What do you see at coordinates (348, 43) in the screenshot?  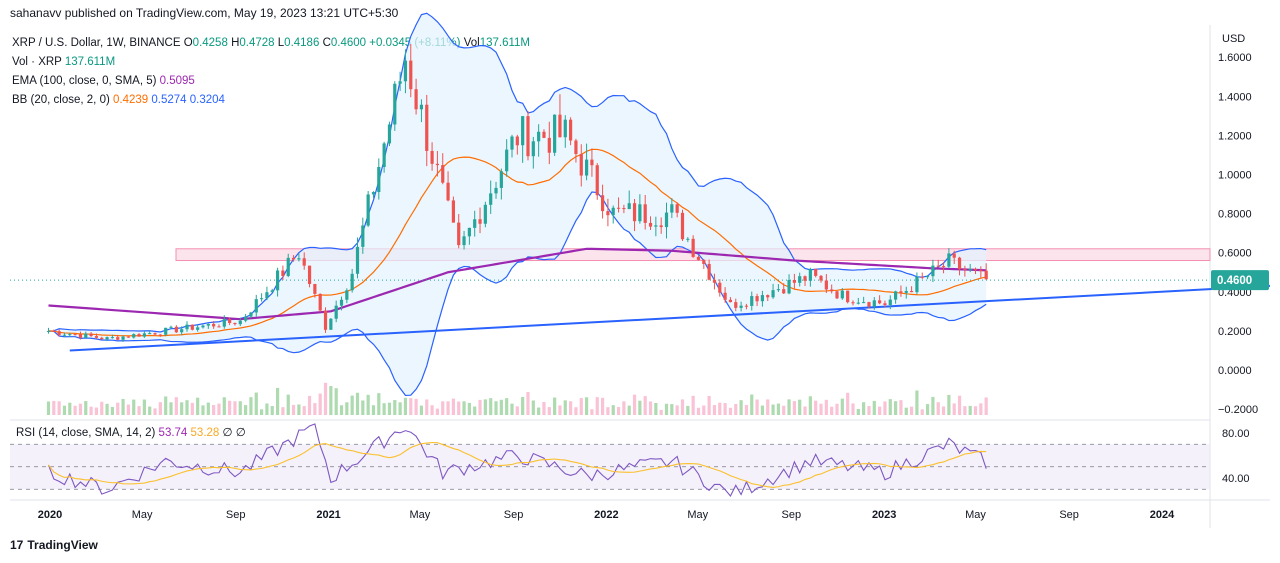 I see `close-value: 0.4600` at bounding box center [348, 43].